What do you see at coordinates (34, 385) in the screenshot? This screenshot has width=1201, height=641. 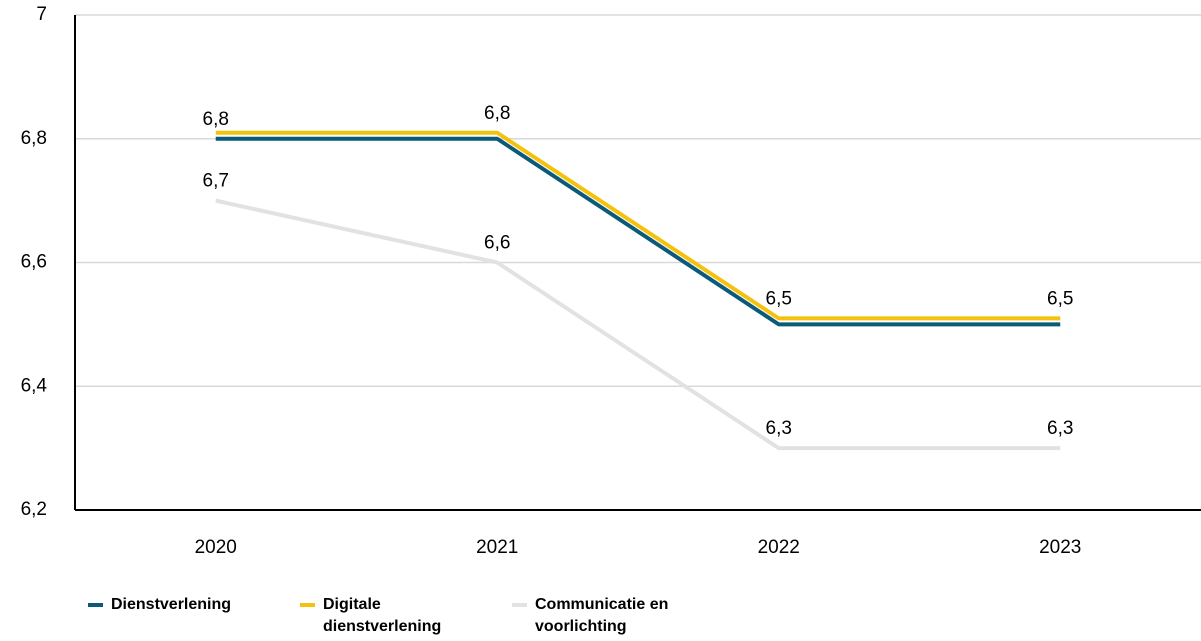 I see `y-tick-label: 6,4` at bounding box center [34, 385].